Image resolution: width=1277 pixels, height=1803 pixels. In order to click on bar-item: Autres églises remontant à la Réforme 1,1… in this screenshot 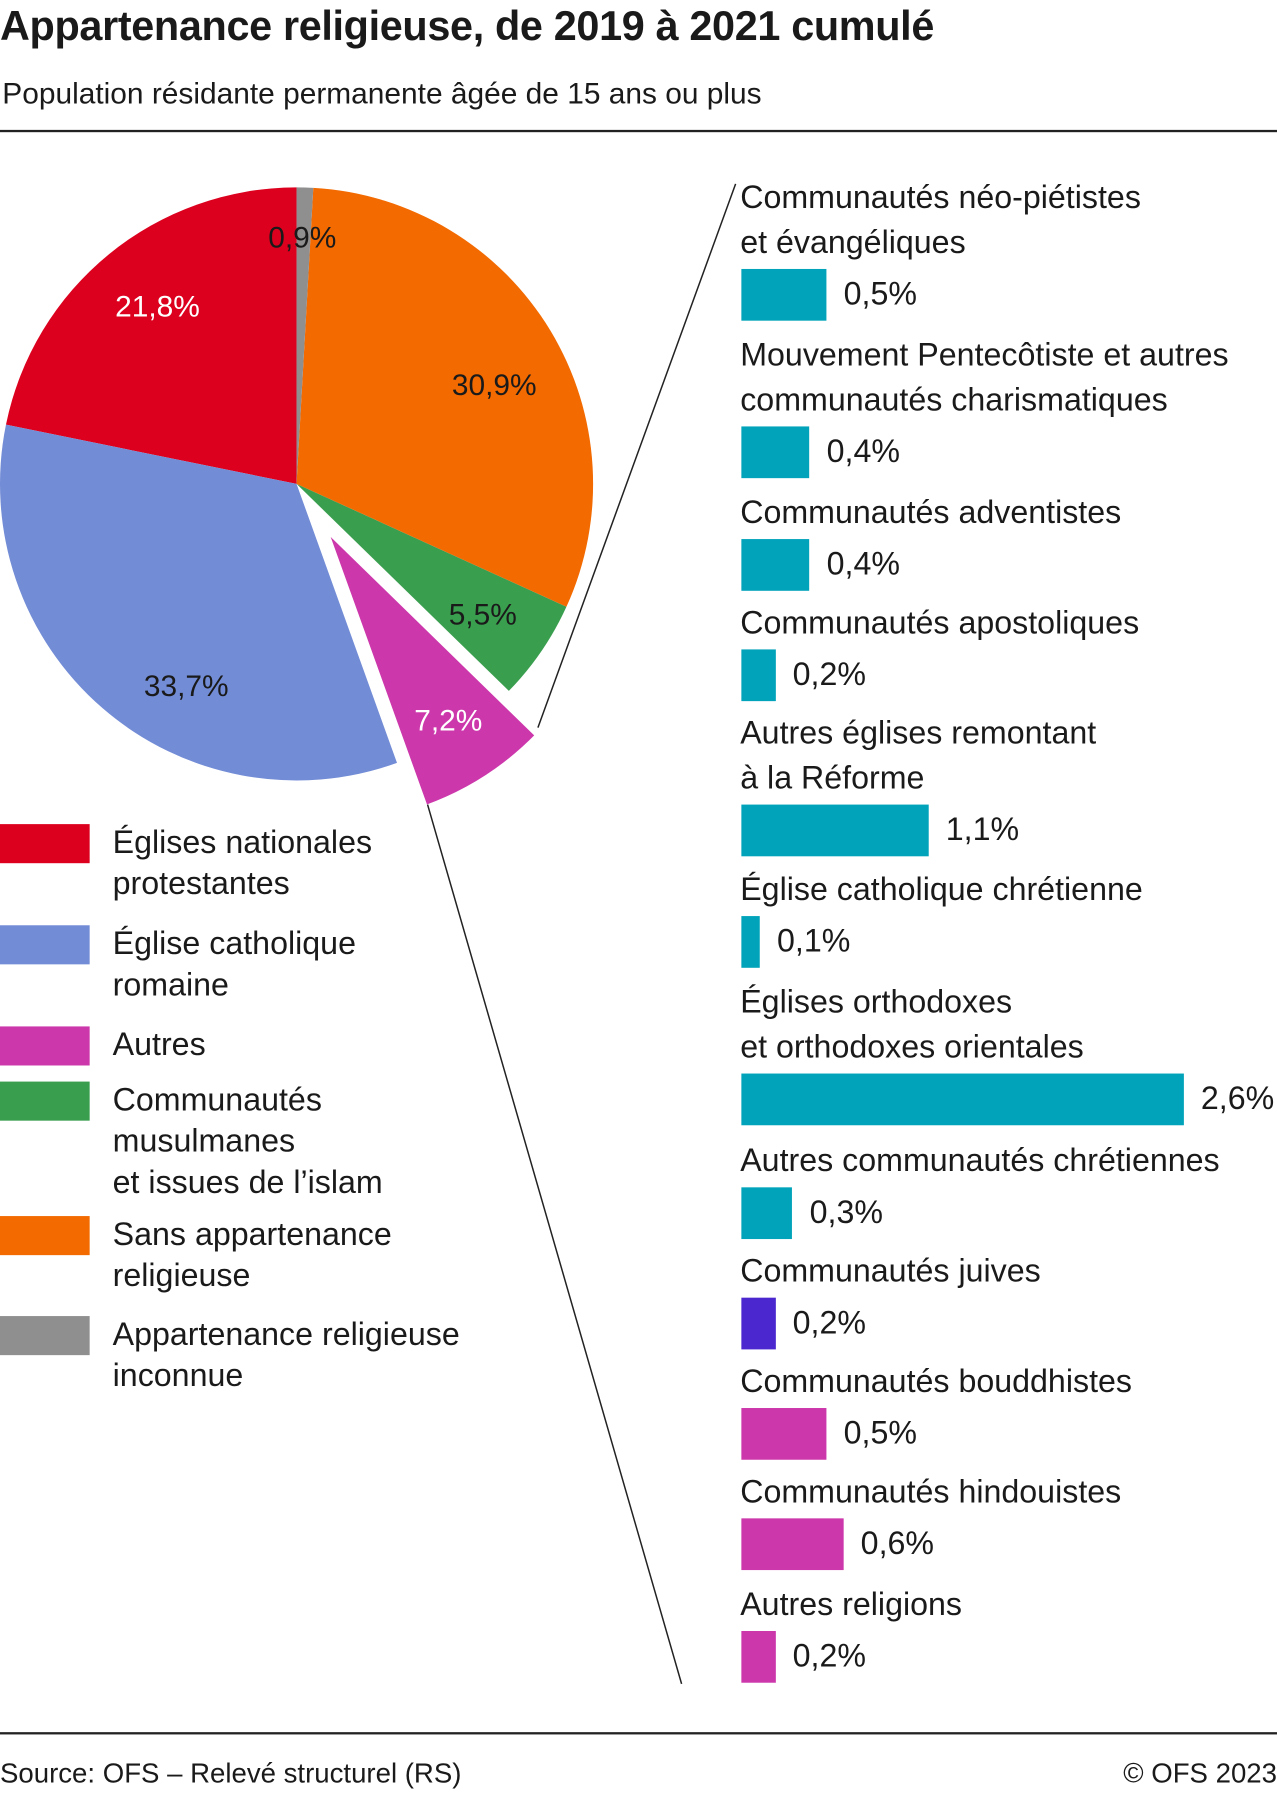, I will do `click(918, 783)`.